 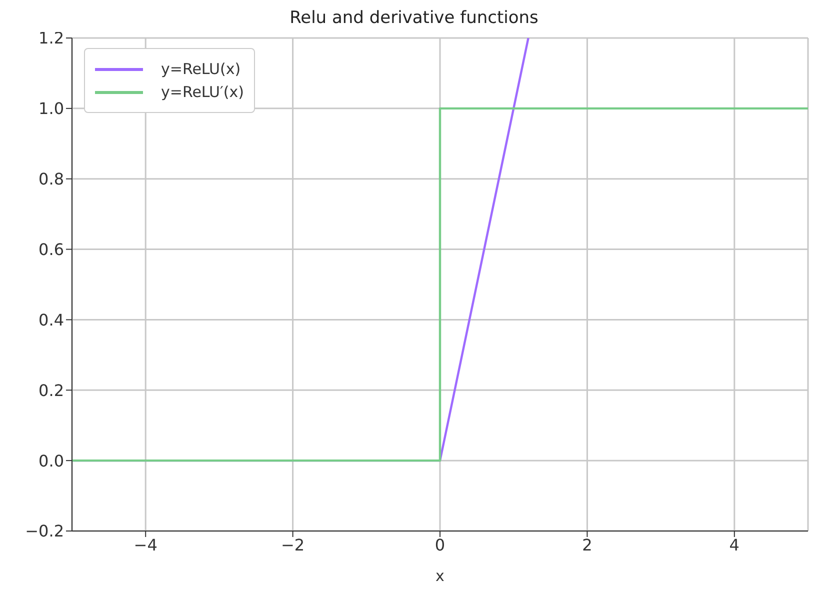 What do you see at coordinates (201, 69) in the screenshot?
I see `legend-label: y=ReLU(x)` at bounding box center [201, 69].